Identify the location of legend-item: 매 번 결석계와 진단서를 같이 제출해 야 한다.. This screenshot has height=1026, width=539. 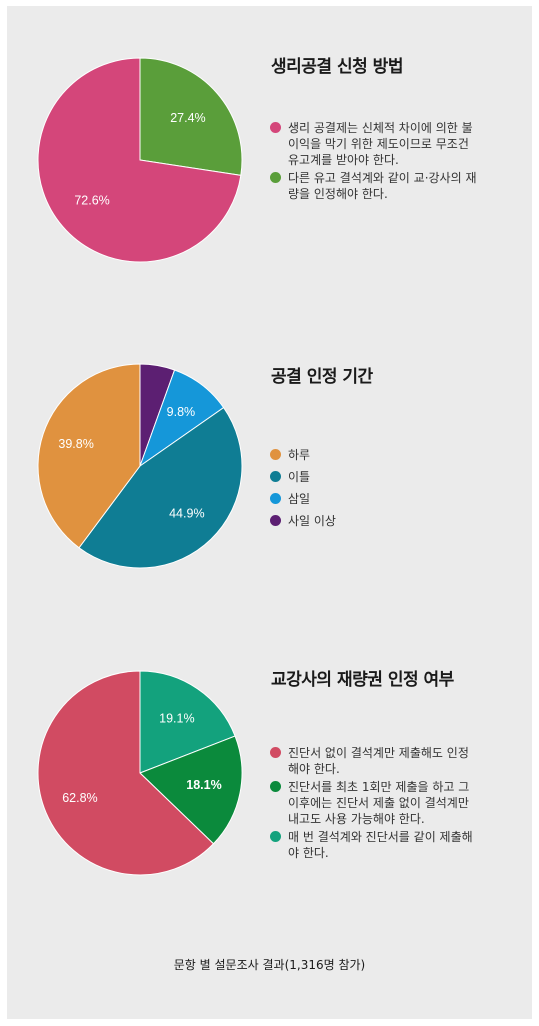
(395, 845).